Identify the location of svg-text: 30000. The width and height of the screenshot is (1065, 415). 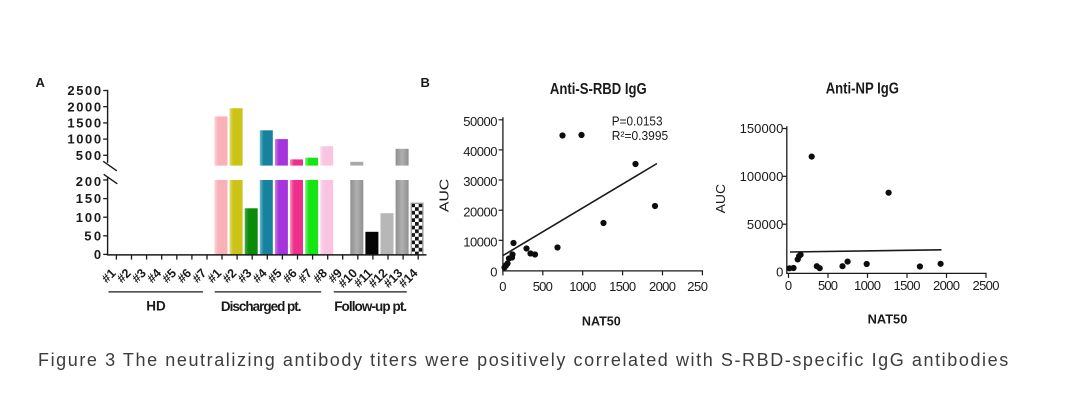
(480, 181).